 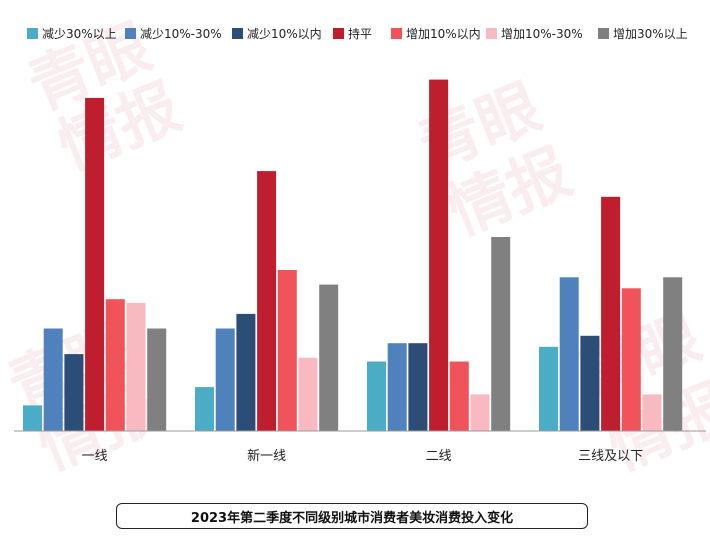 I want to click on legend-label: 减少30%以上, so click(x=79, y=34).